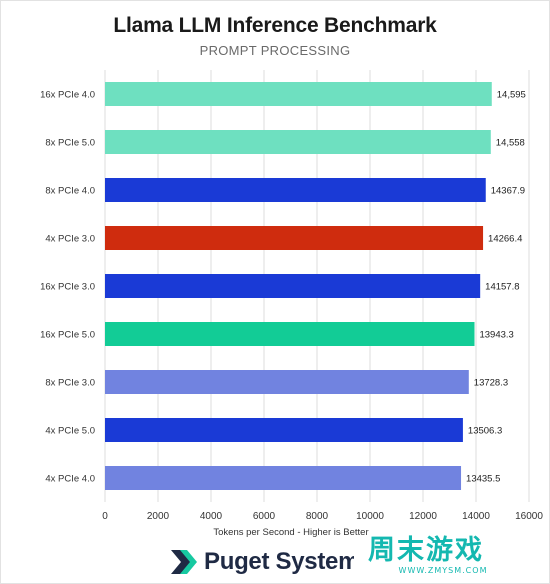 This screenshot has height=584, width=550. Describe the element at coordinates (491, 383) in the screenshot. I see `value-label: 13728.3` at that location.